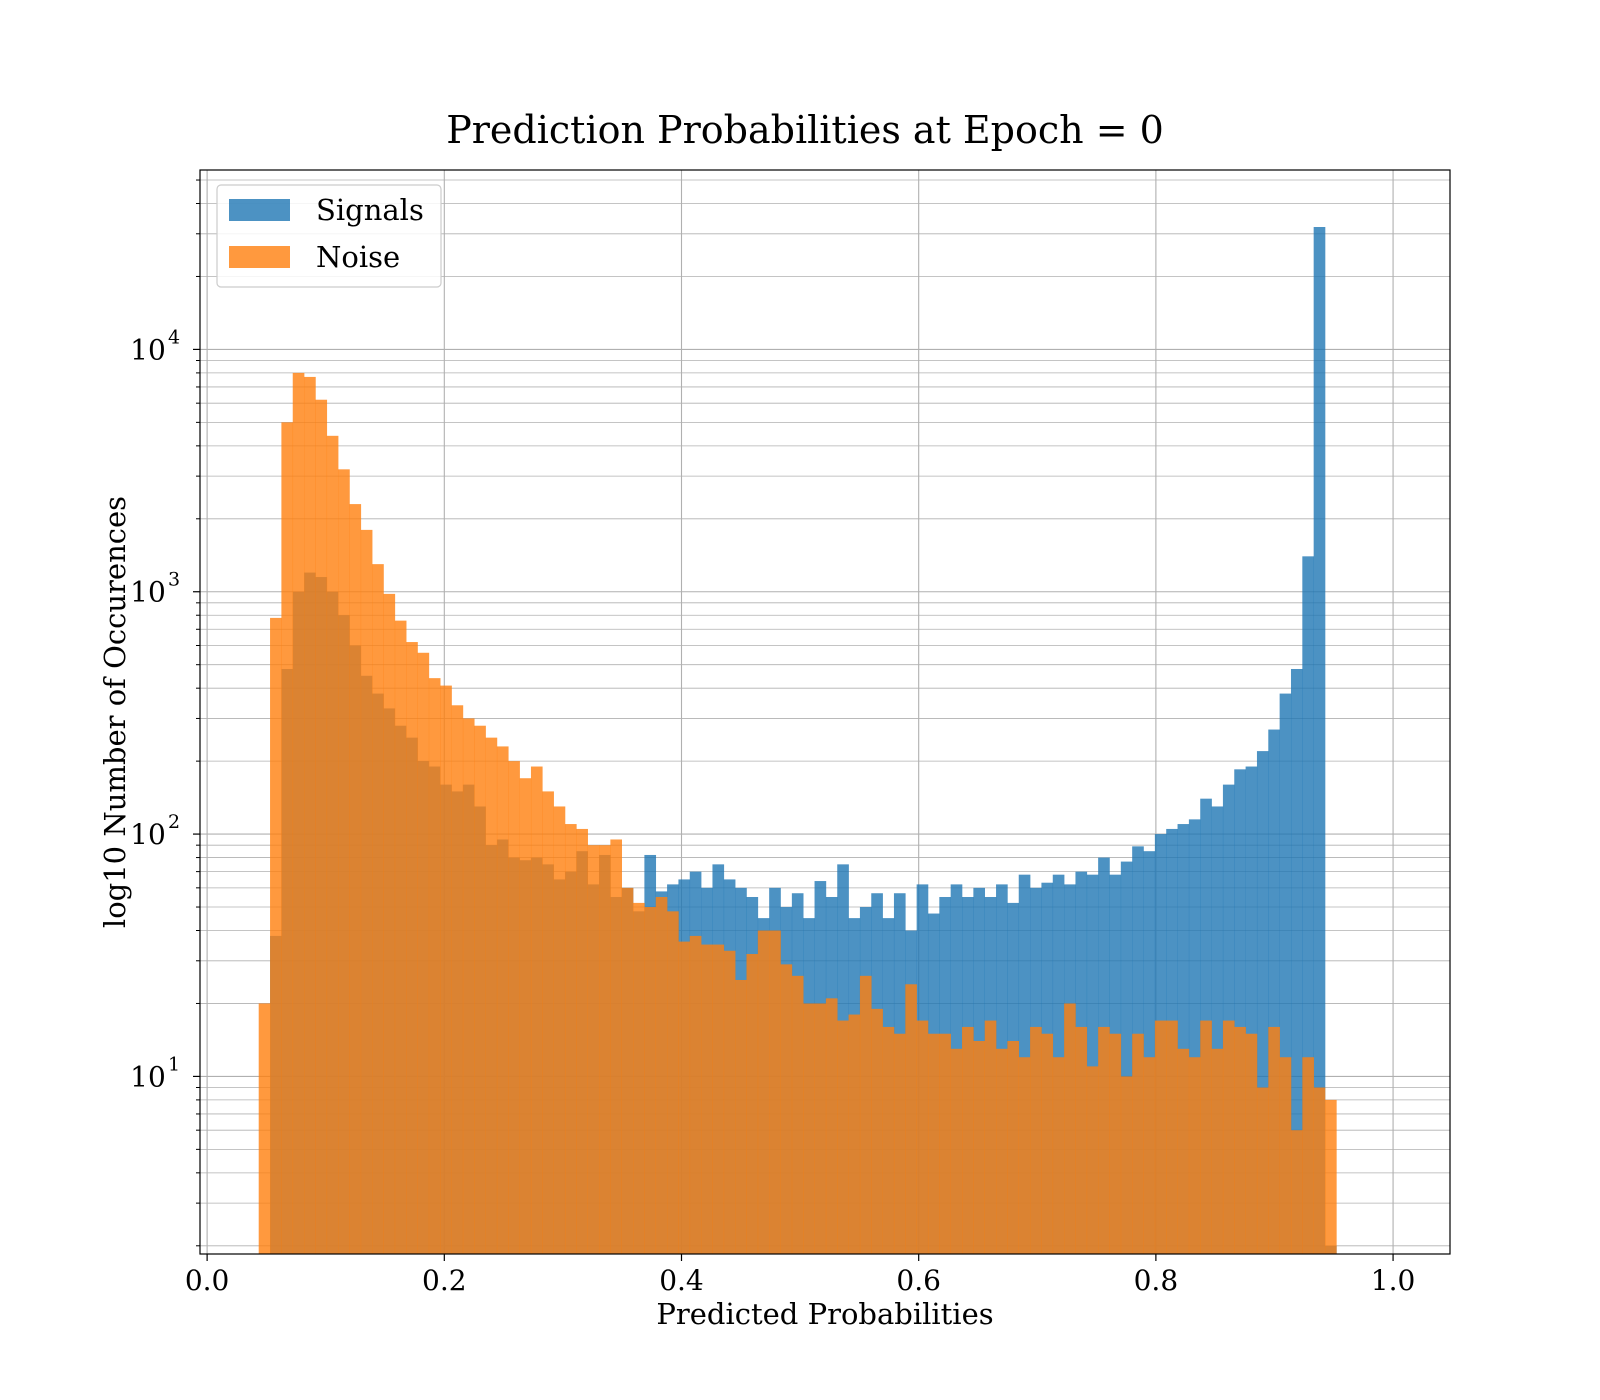  Describe the element at coordinates (174, 580) in the screenshot. I see `y-tick-label-exponent: 3` at that location.